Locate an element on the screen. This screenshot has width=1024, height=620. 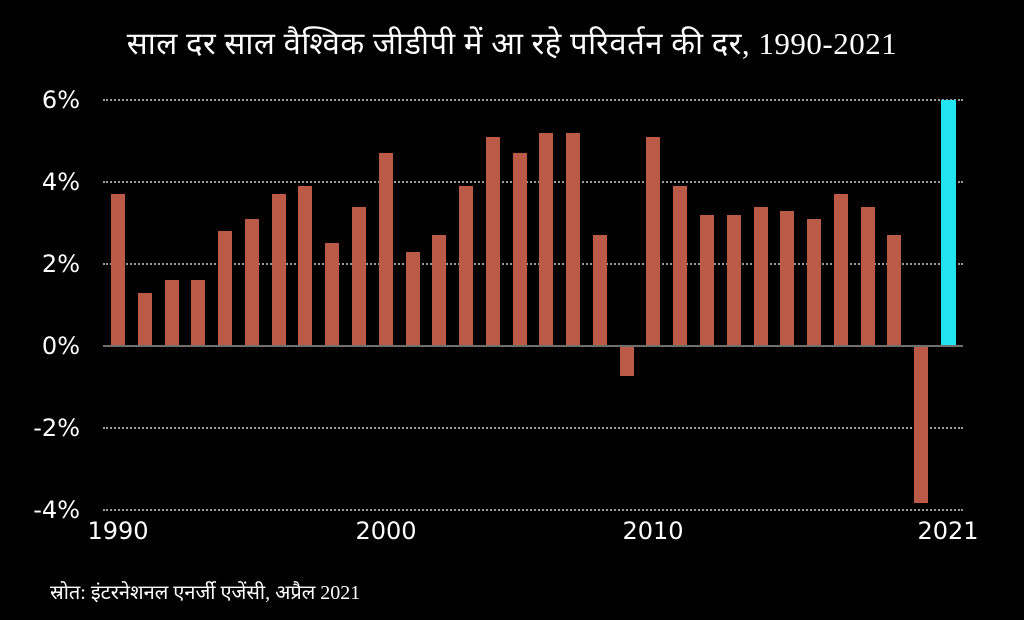
y-axis-label-2%: 2% is located at coordinates (60, 264).